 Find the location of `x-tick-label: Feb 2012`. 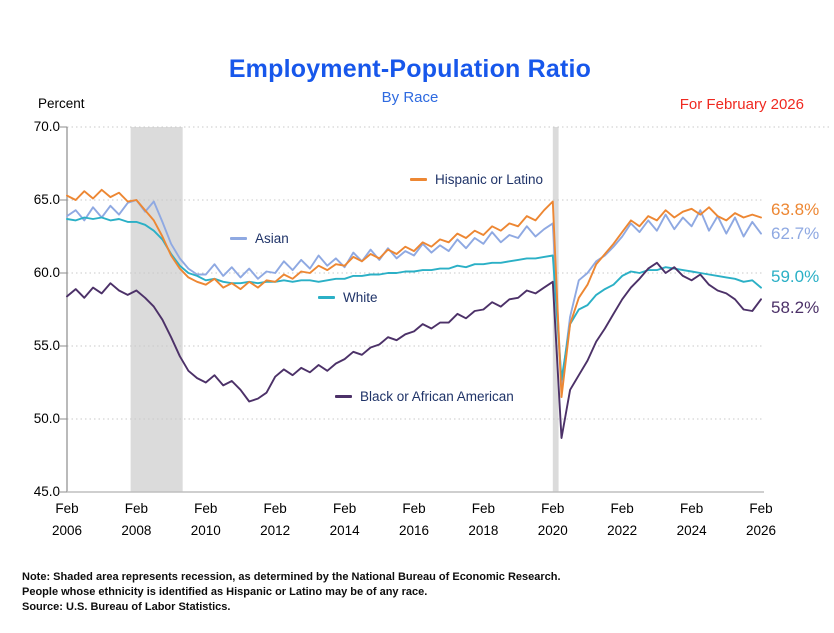

x-tick-label: Feb 2012 is located at coordinates (275, 519).